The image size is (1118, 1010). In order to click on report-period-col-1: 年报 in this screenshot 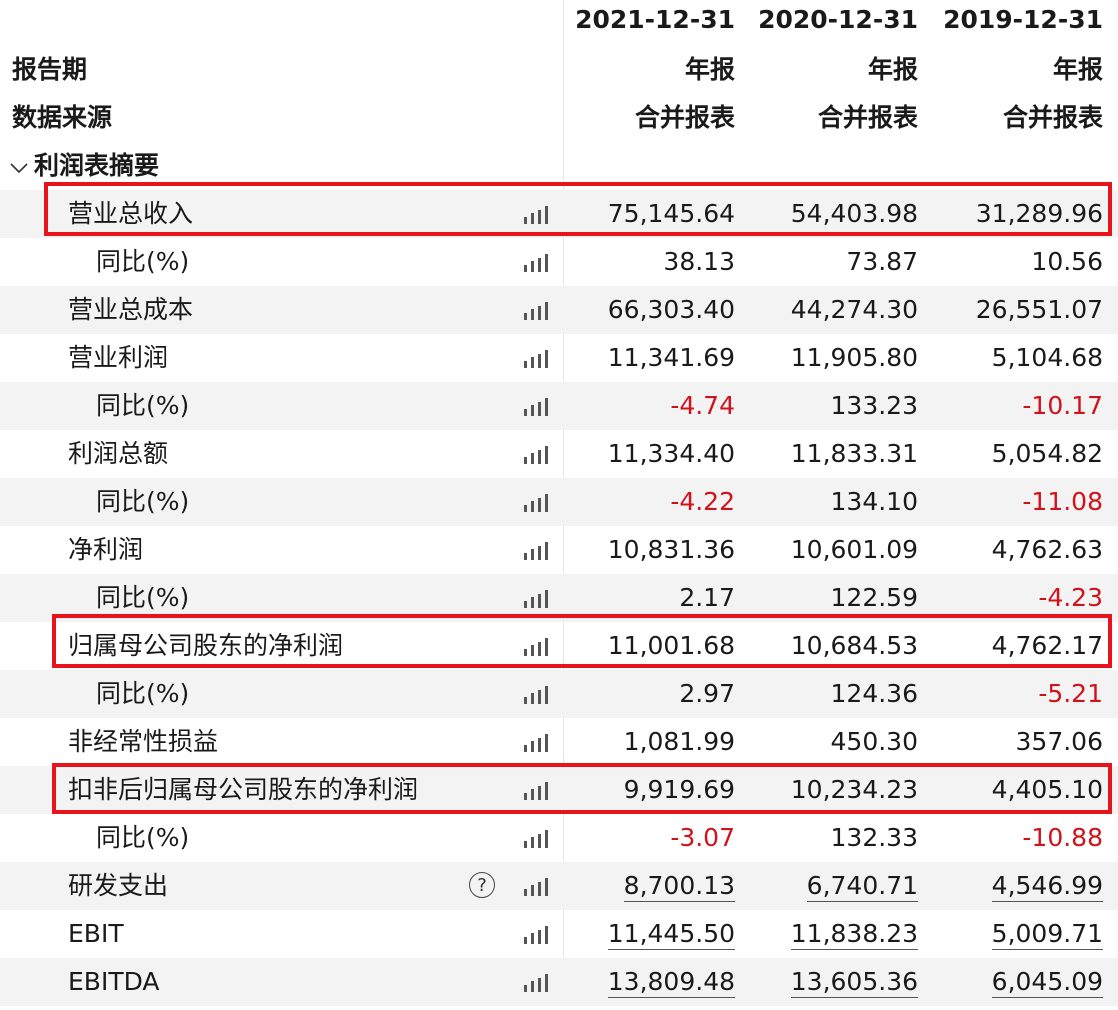, I will do `click(892, 69)`.